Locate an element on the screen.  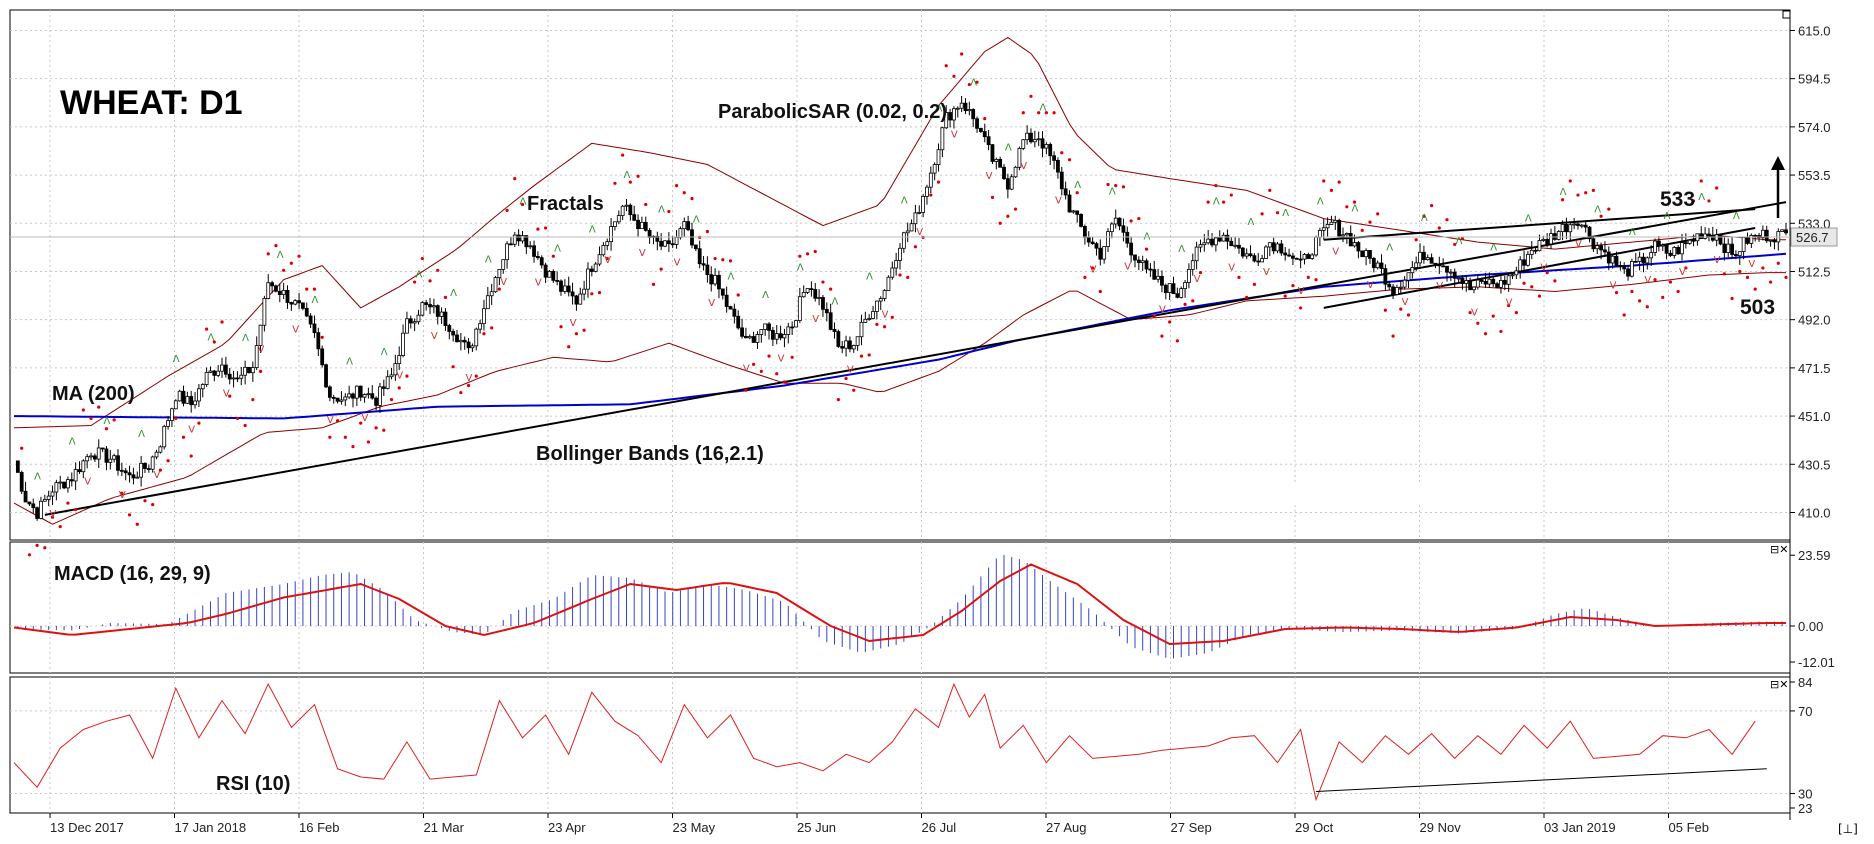
corner-menu-icon: [⊥] is located at coordinates (1848, 829).